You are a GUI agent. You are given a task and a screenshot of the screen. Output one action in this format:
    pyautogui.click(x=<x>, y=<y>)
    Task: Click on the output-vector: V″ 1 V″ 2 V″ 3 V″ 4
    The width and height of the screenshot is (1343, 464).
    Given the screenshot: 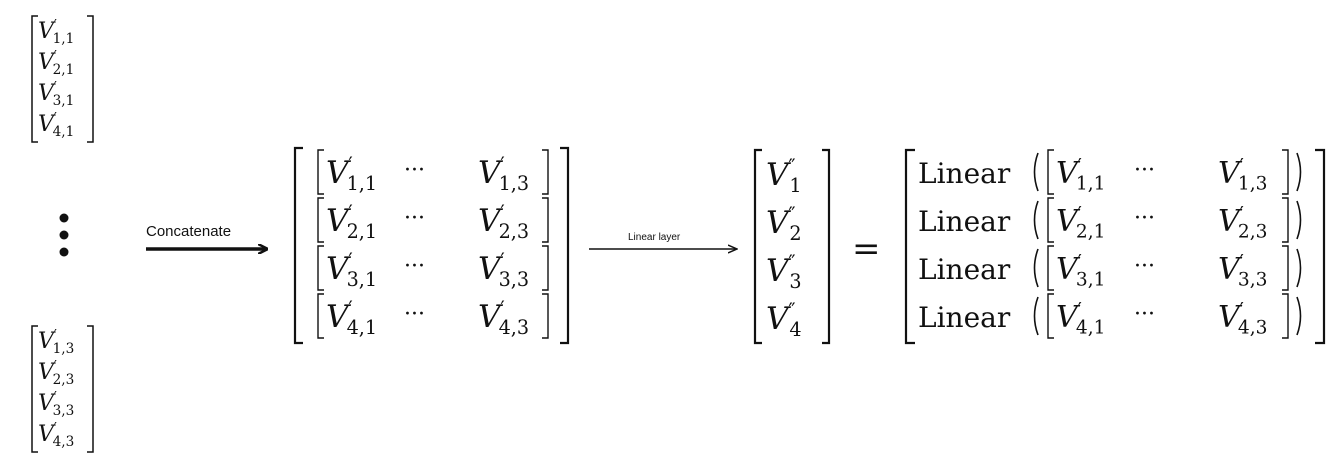 What is the action you would take?
    pyautogui.click(x=792, y=246)
    